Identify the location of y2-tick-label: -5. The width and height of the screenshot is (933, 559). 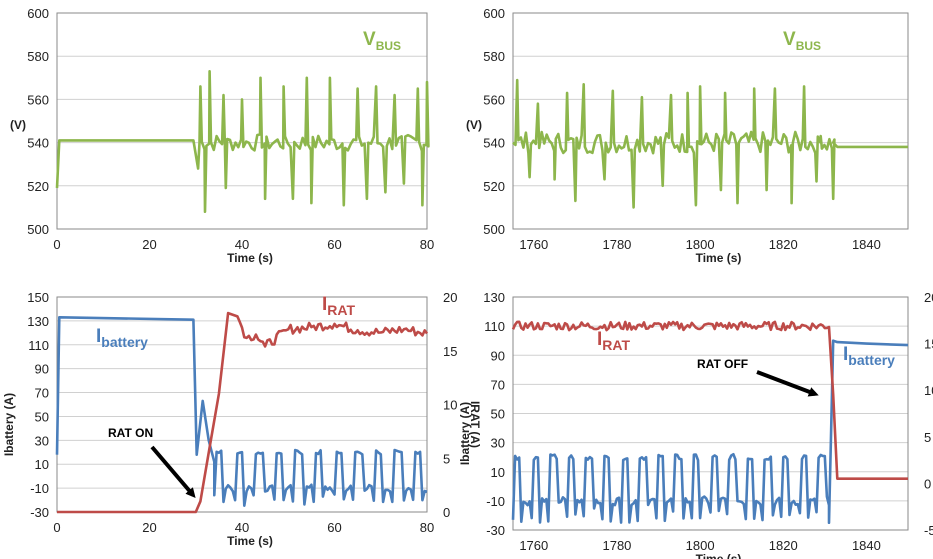
(928, 530).